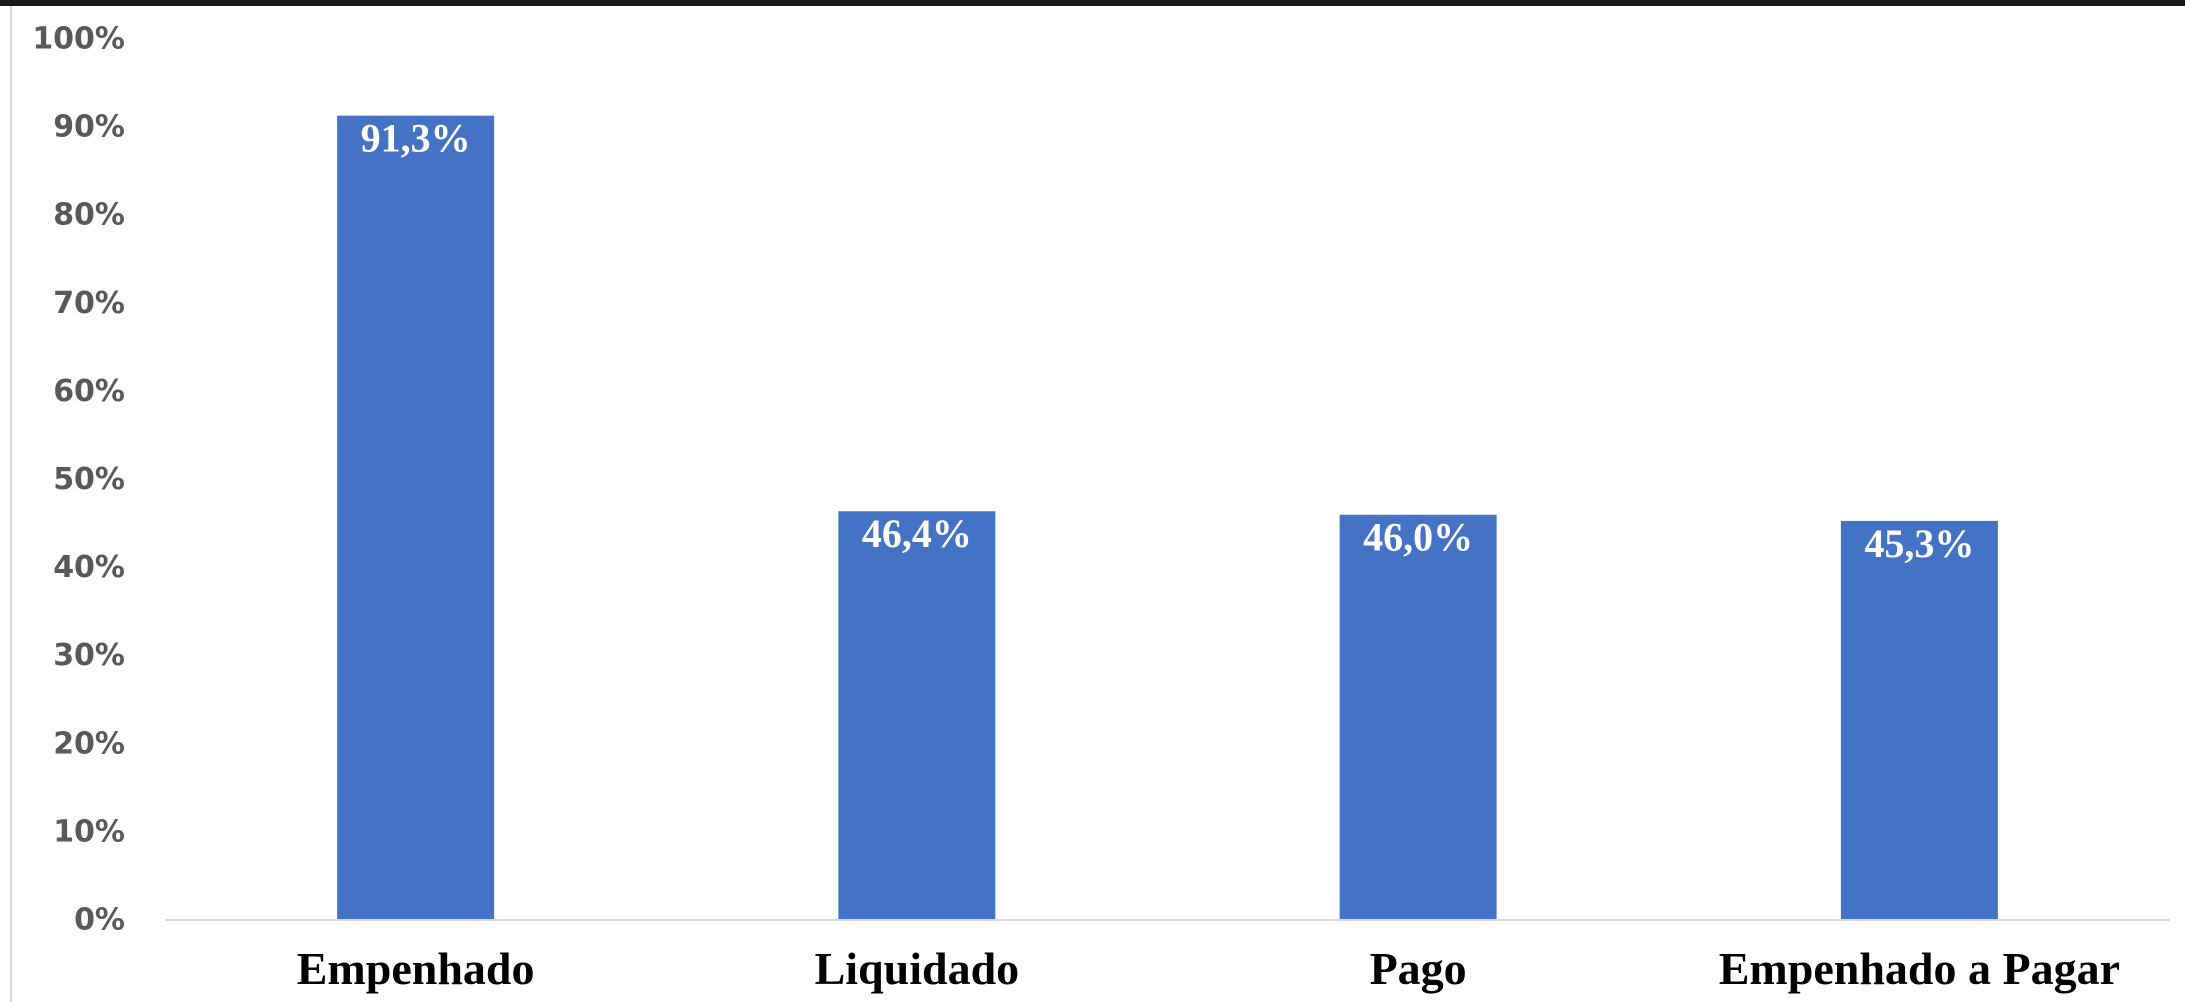  What do you see at coordinates (11, 504) in the screenshot?
I see `left-border` at bounding box center [11, 504].